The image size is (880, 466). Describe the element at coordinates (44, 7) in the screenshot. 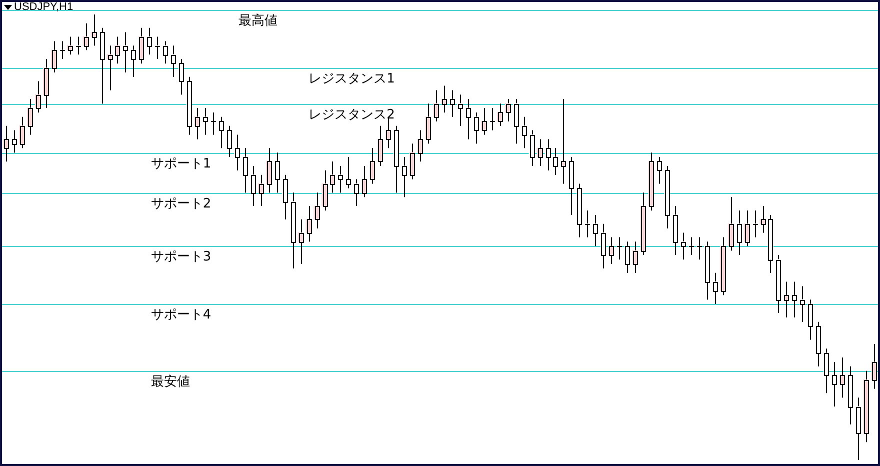

I see `chart-title: USDJPY,H1` at that location.